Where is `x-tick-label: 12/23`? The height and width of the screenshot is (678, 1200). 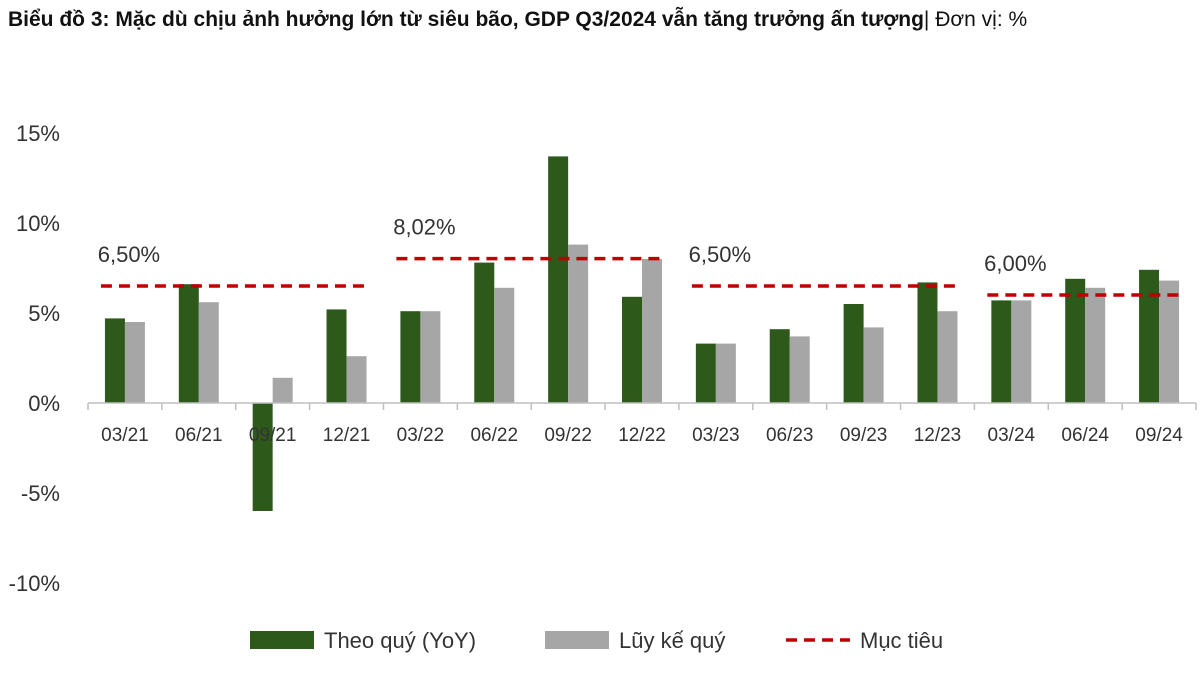
x-tick-label: 12/23 is located at coordinates (938, 435).